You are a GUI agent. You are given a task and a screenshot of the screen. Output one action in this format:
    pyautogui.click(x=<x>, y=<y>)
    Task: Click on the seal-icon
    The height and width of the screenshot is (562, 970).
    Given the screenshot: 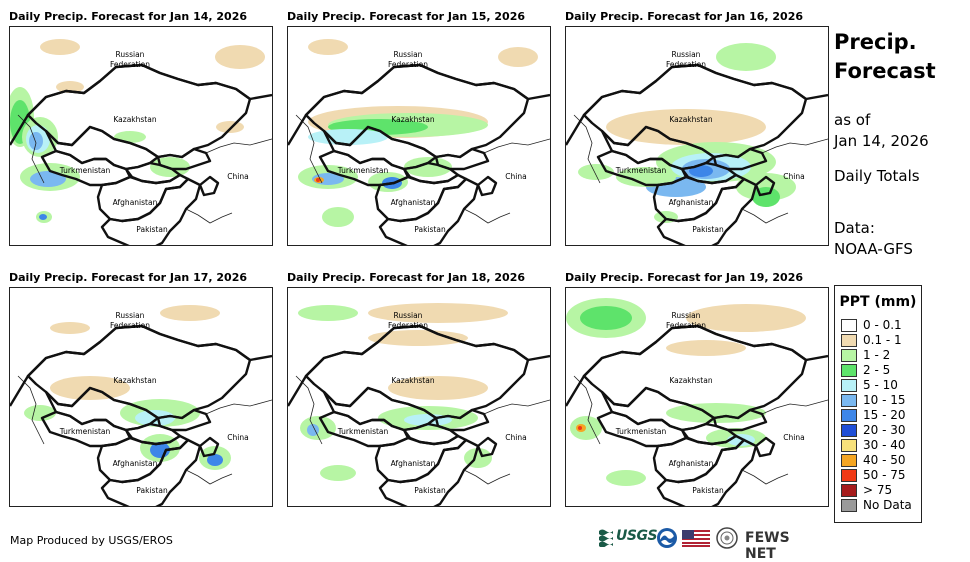 What is the action you would take?
    pyautogui.click(x=727, y=538)
    